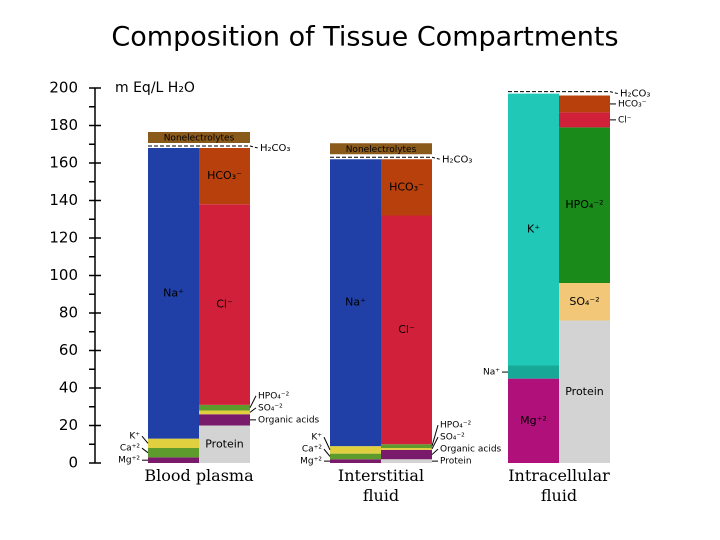 This screenshot has width=720, height=540. I want to click on category-label: Intracellular fluid, so click(559, 485).